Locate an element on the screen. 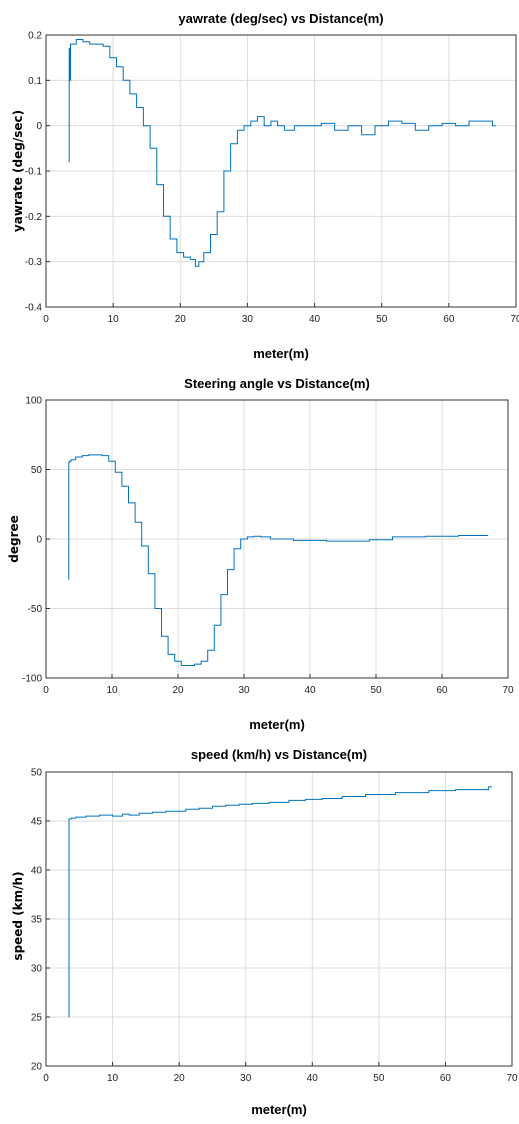 This screenshot has height=1124, width=519. y-axis-label: speed (km/h) is located at coordinates (18, 915).